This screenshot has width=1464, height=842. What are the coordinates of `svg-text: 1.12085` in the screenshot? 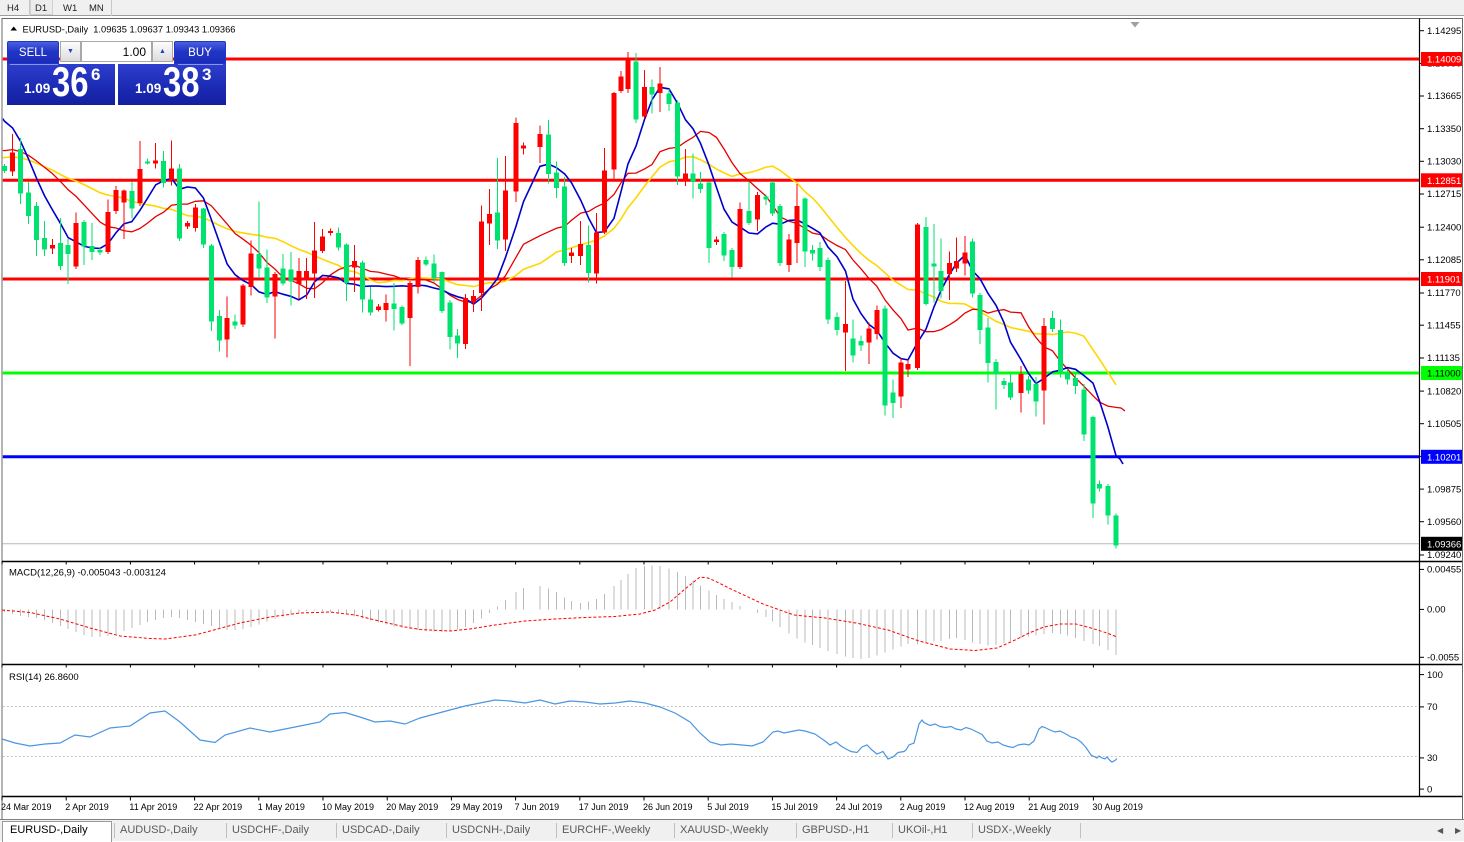 It's located at (1444, 260).